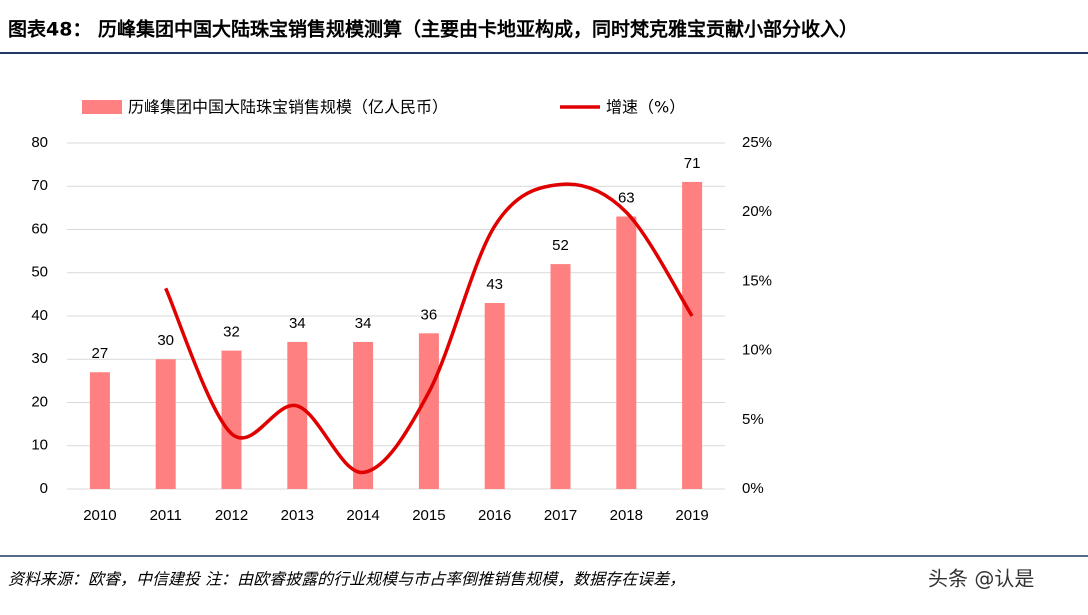 The height and width of the screenshot is (615, 1088). I want to click on y-tick-label: 80, so click(39, 142).